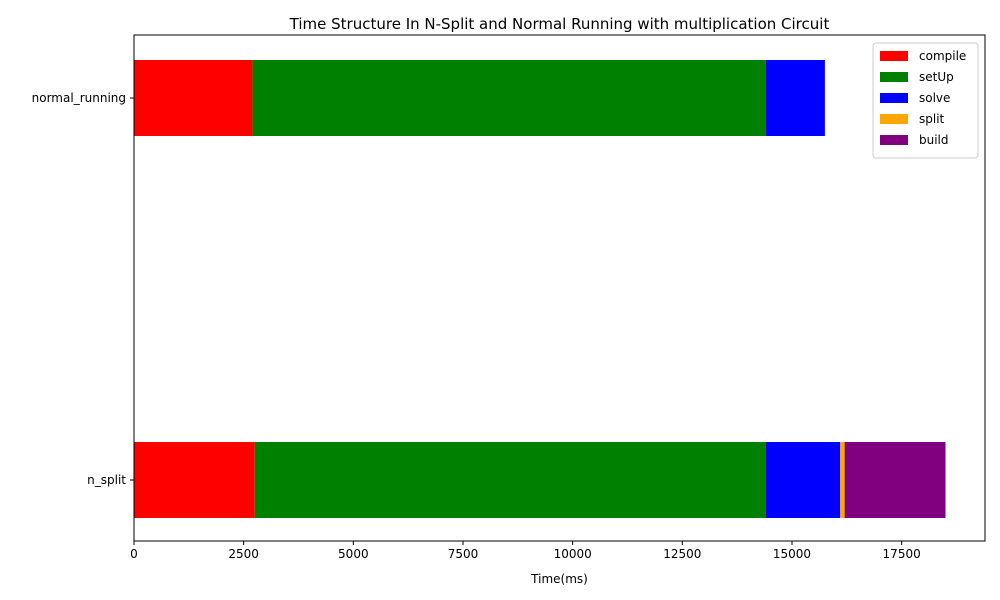  I want to click on x-tick-label-0: 0, so click(134, 554).